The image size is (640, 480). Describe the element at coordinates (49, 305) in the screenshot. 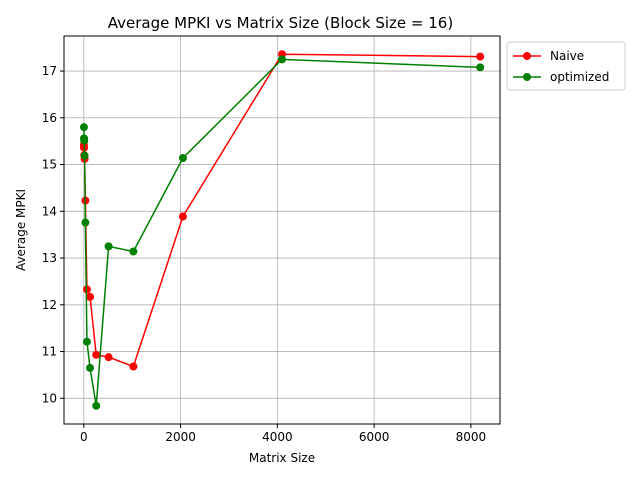

I see `y-tick-label: 12` at that location.